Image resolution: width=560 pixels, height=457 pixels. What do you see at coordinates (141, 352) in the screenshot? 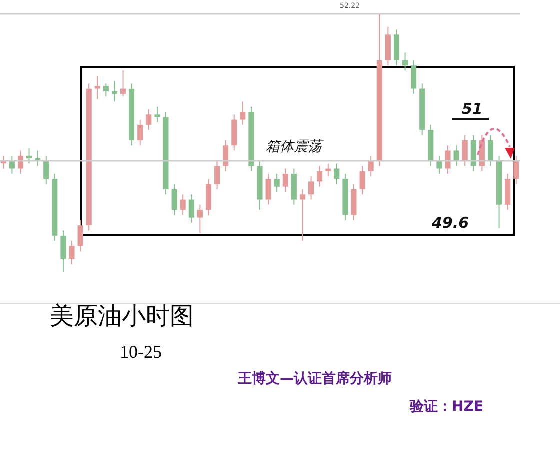
I see `text: 10-25` at bounding box center [141, 352].